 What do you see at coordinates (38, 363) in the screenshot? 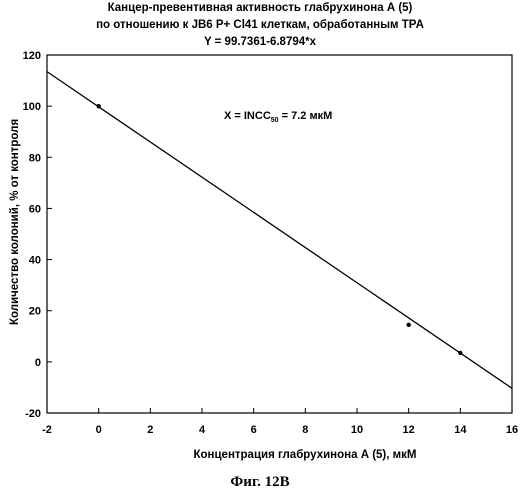
I see `y-tick-label: 0` at bounding box center [38, 363].